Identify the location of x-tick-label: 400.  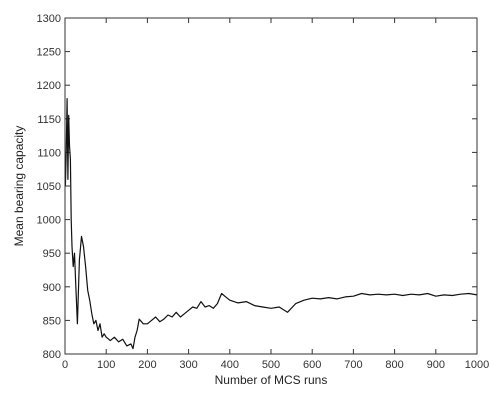
(230, 365).